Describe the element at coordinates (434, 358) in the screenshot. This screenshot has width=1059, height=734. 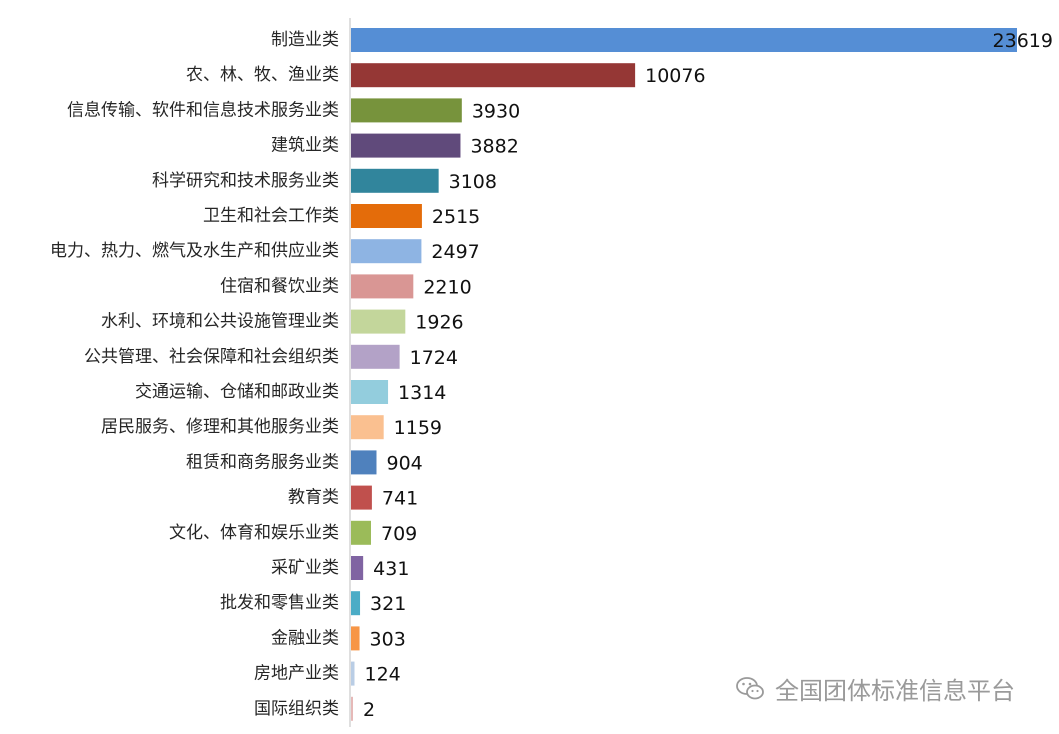
I see `value-label: 1724` at that location.